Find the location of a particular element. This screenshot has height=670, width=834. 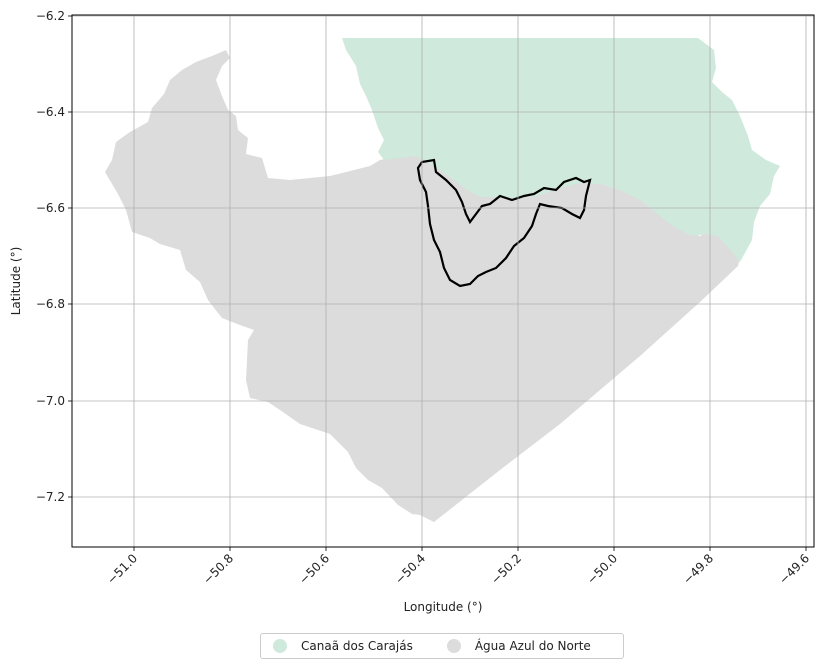

legend-label-agua-azul: Água Azul do Norte is located at coordinates (532, 646).